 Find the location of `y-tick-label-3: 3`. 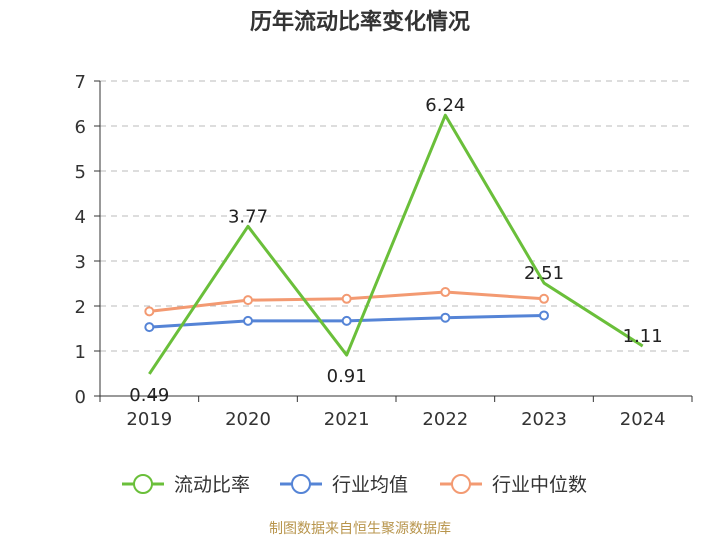

y-tick-label-3: 3 is located at coordinates (80, 262).